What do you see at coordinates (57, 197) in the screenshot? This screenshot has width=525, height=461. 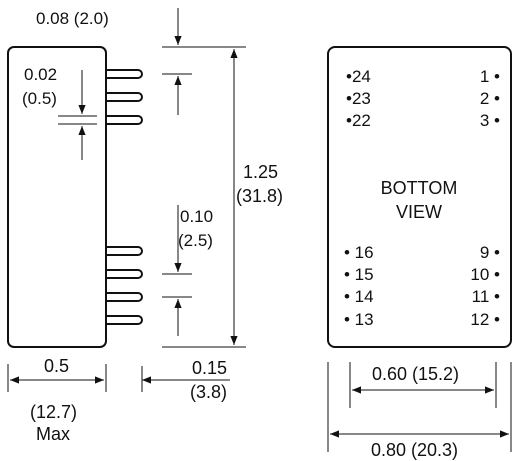 I see `module-body-side` at bounding box center [57, 197].